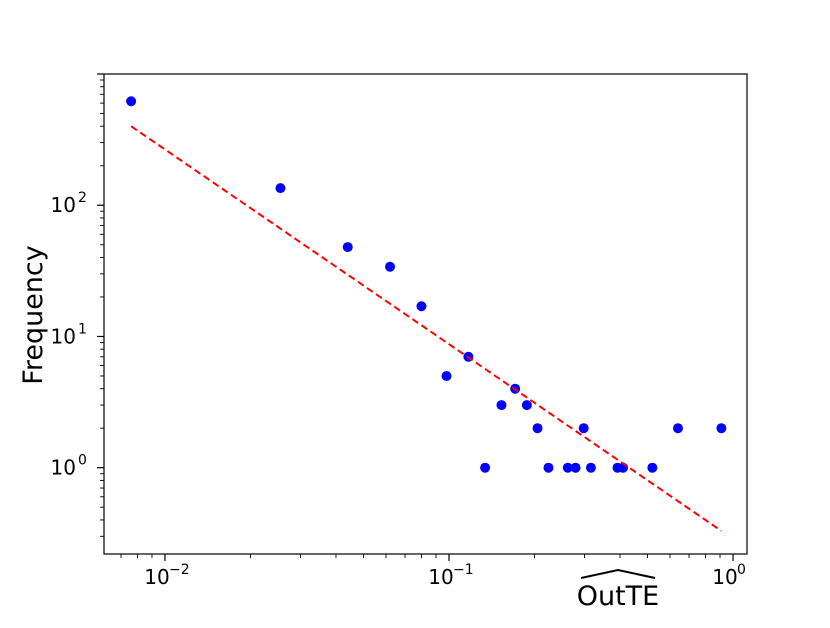 The height and width of the screenshot is (628, 830). I want to click on y-tick-exponent: 0, so click(82, 461).